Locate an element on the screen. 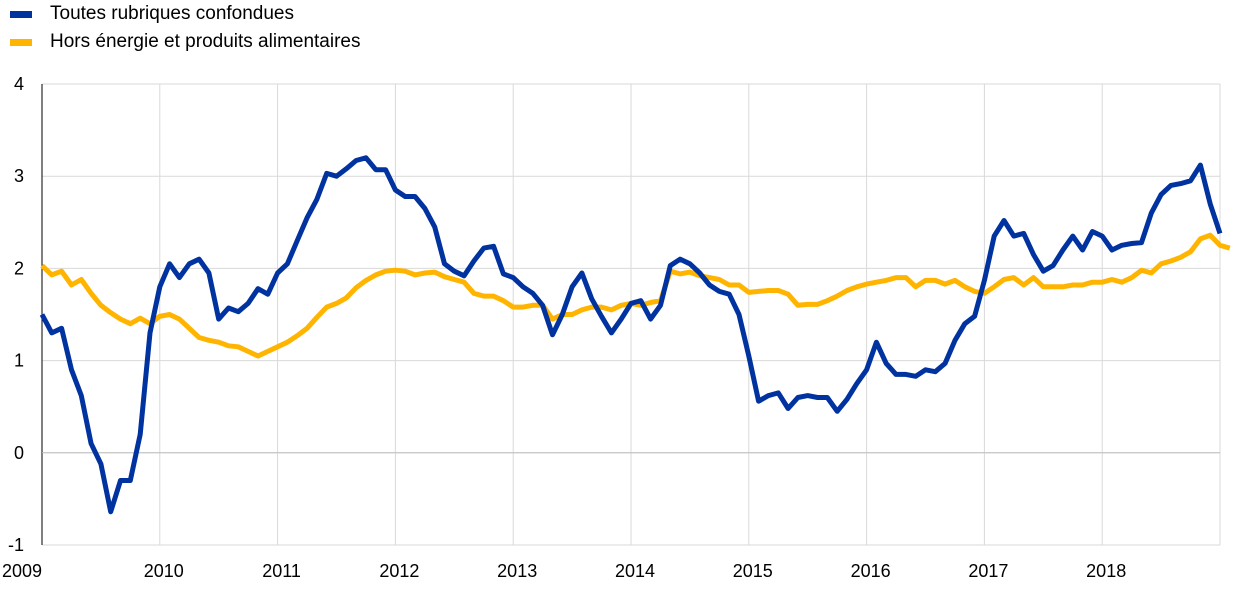 The height and width of the screenshot is (590, 1240). x-tick-label: 2011 is located at coordinates (281, 571).